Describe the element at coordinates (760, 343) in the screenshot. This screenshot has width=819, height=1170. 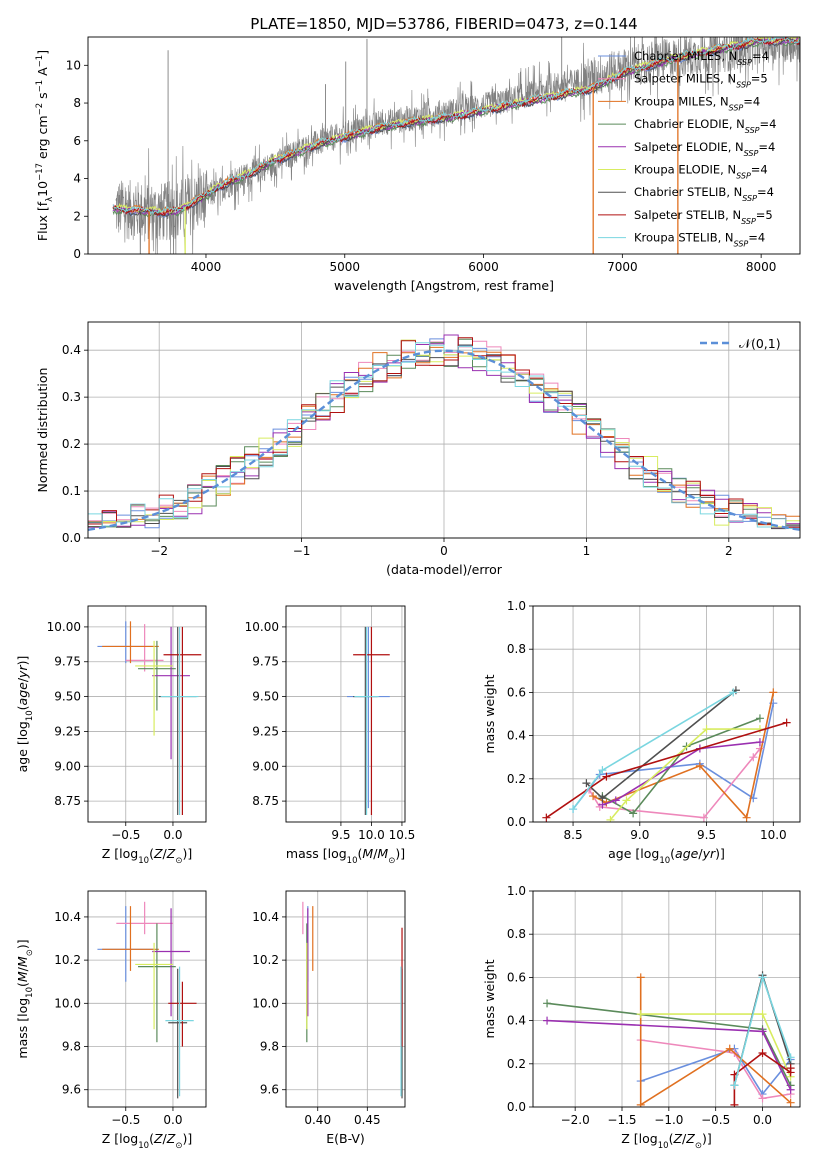
I see `legend-entry-normal: 𝒩(0,1)` at that location.